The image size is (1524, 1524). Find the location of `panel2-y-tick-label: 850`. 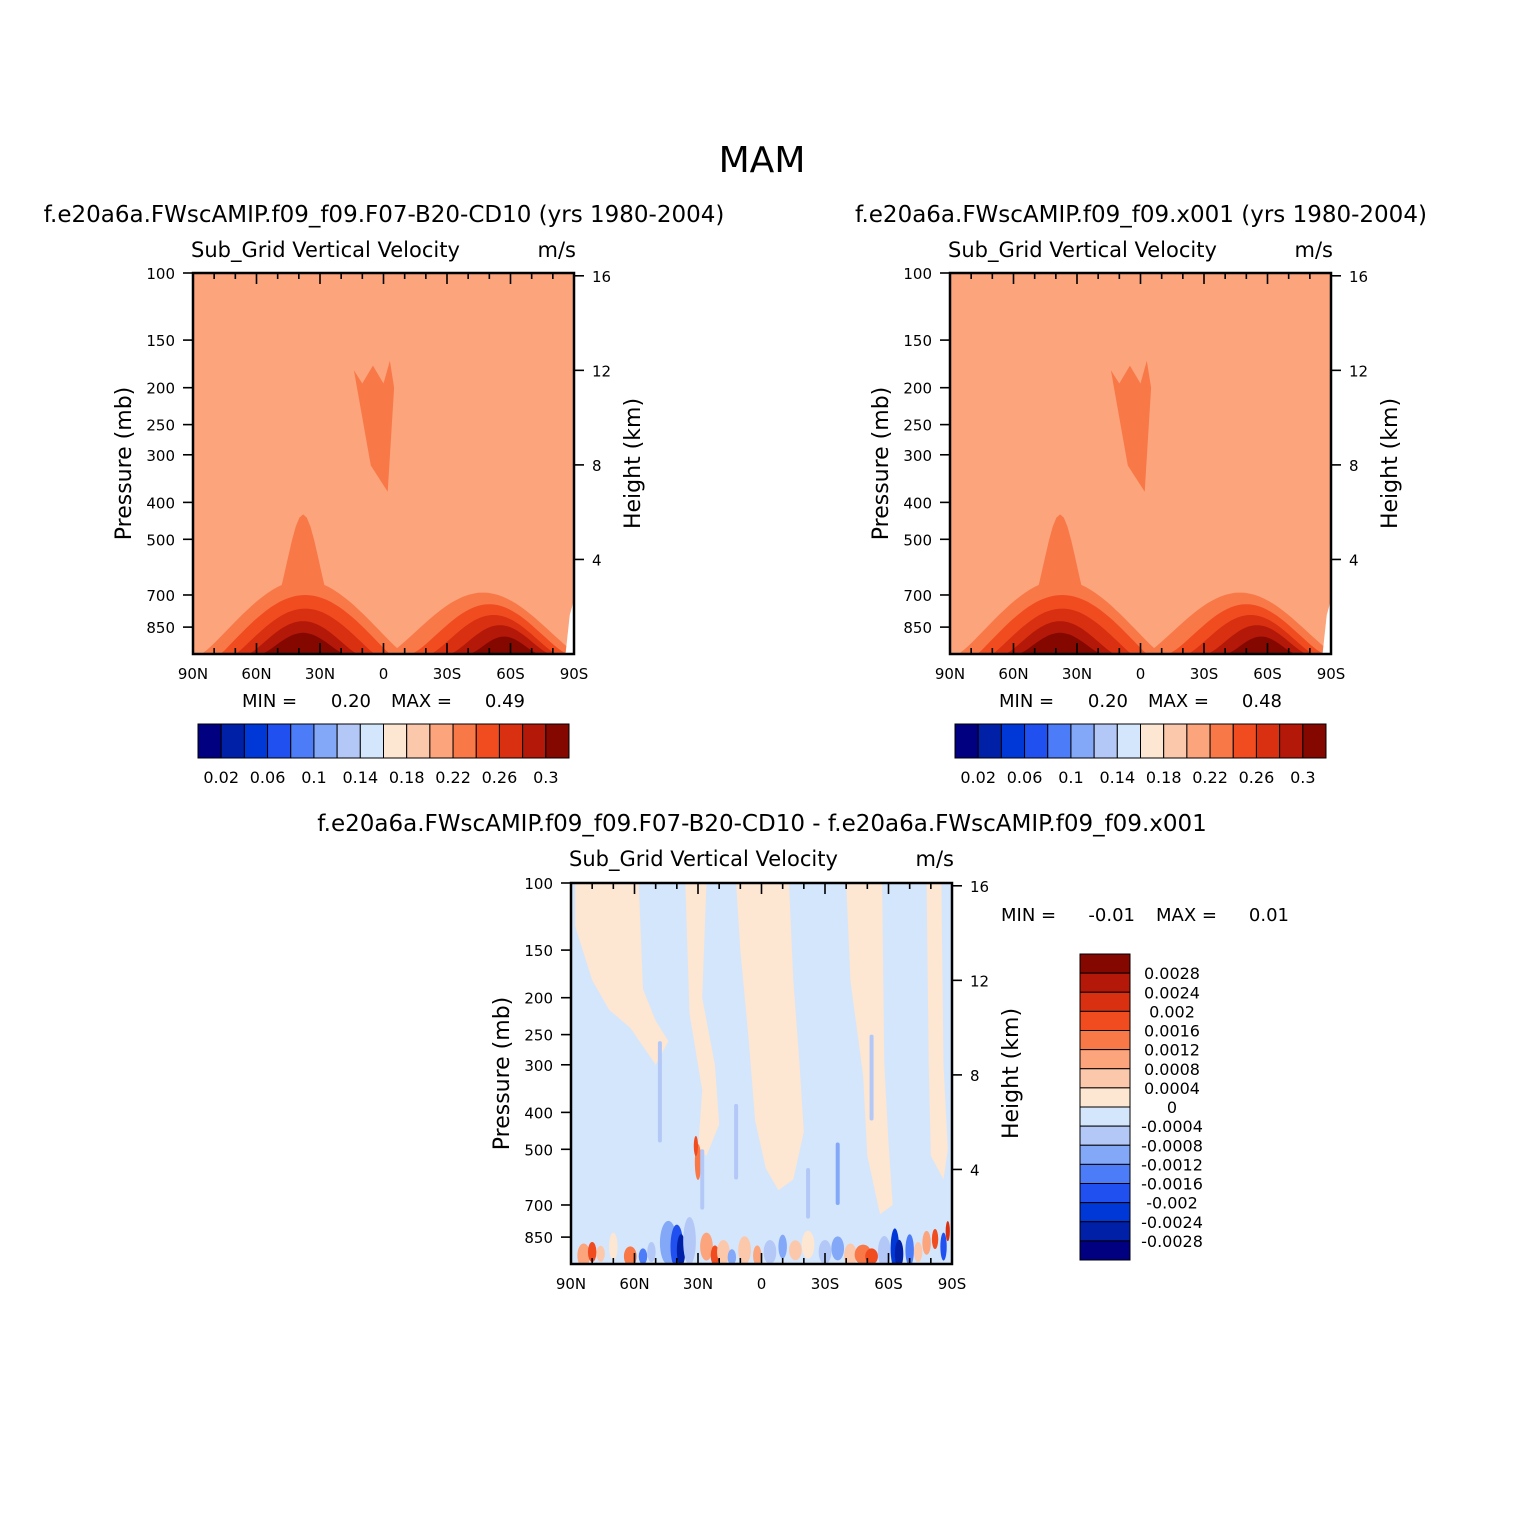

panel2-y-tick-label: 850 is located at coordinates (917, 628).